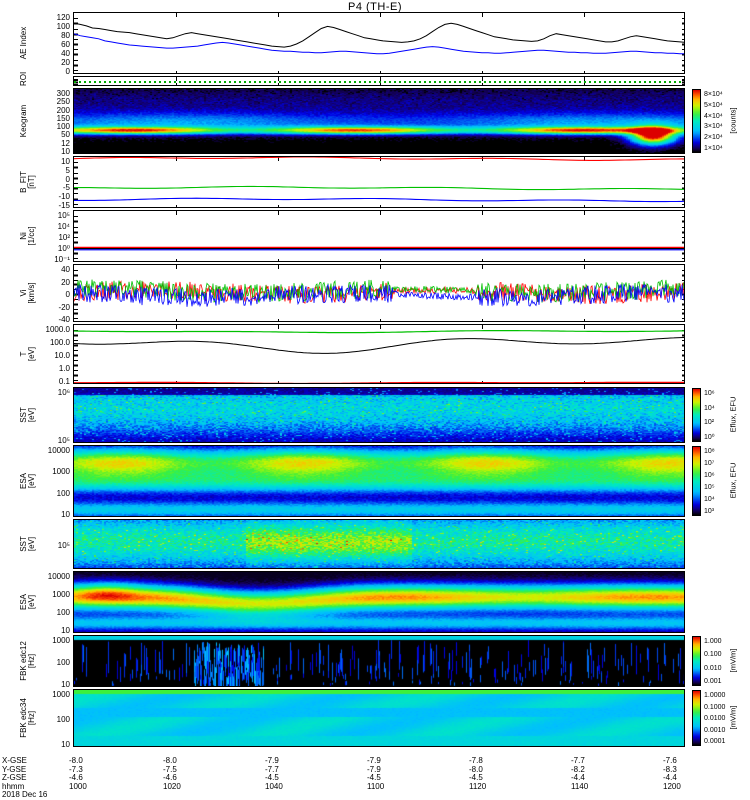  I want to click on ytick-ni-density-2: 10², so click(64, 237).